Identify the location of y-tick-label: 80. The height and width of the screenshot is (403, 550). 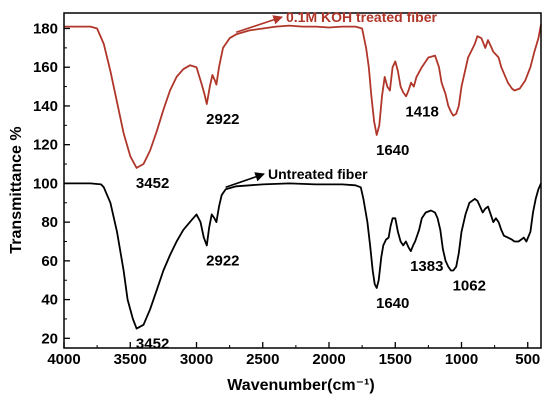
(49, 222).